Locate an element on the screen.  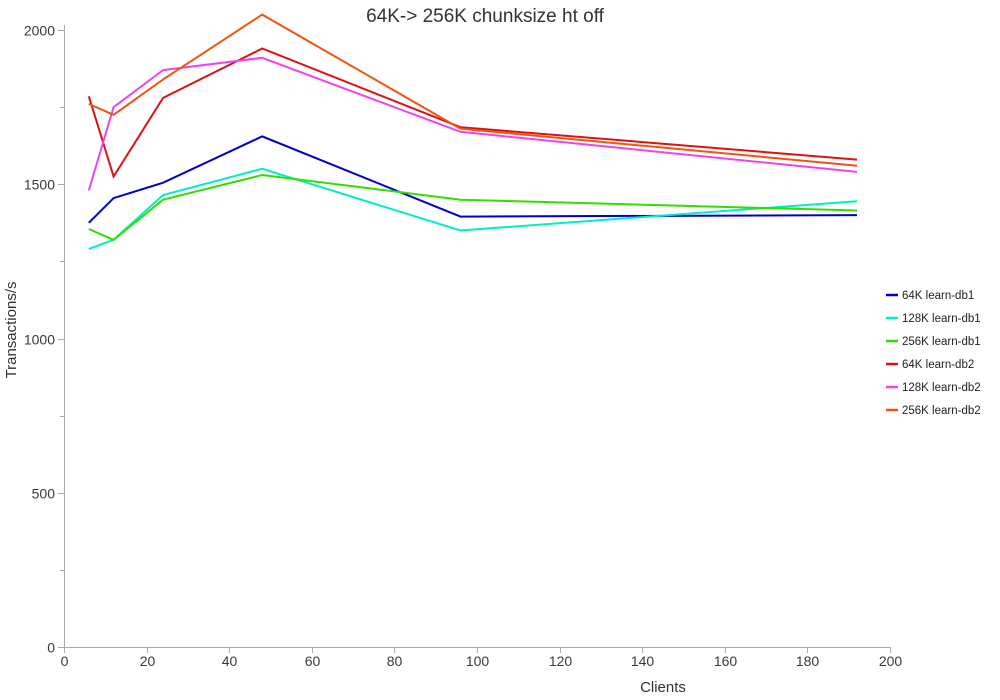
x-tick-label: 40 is located at coordinates (230, 661).